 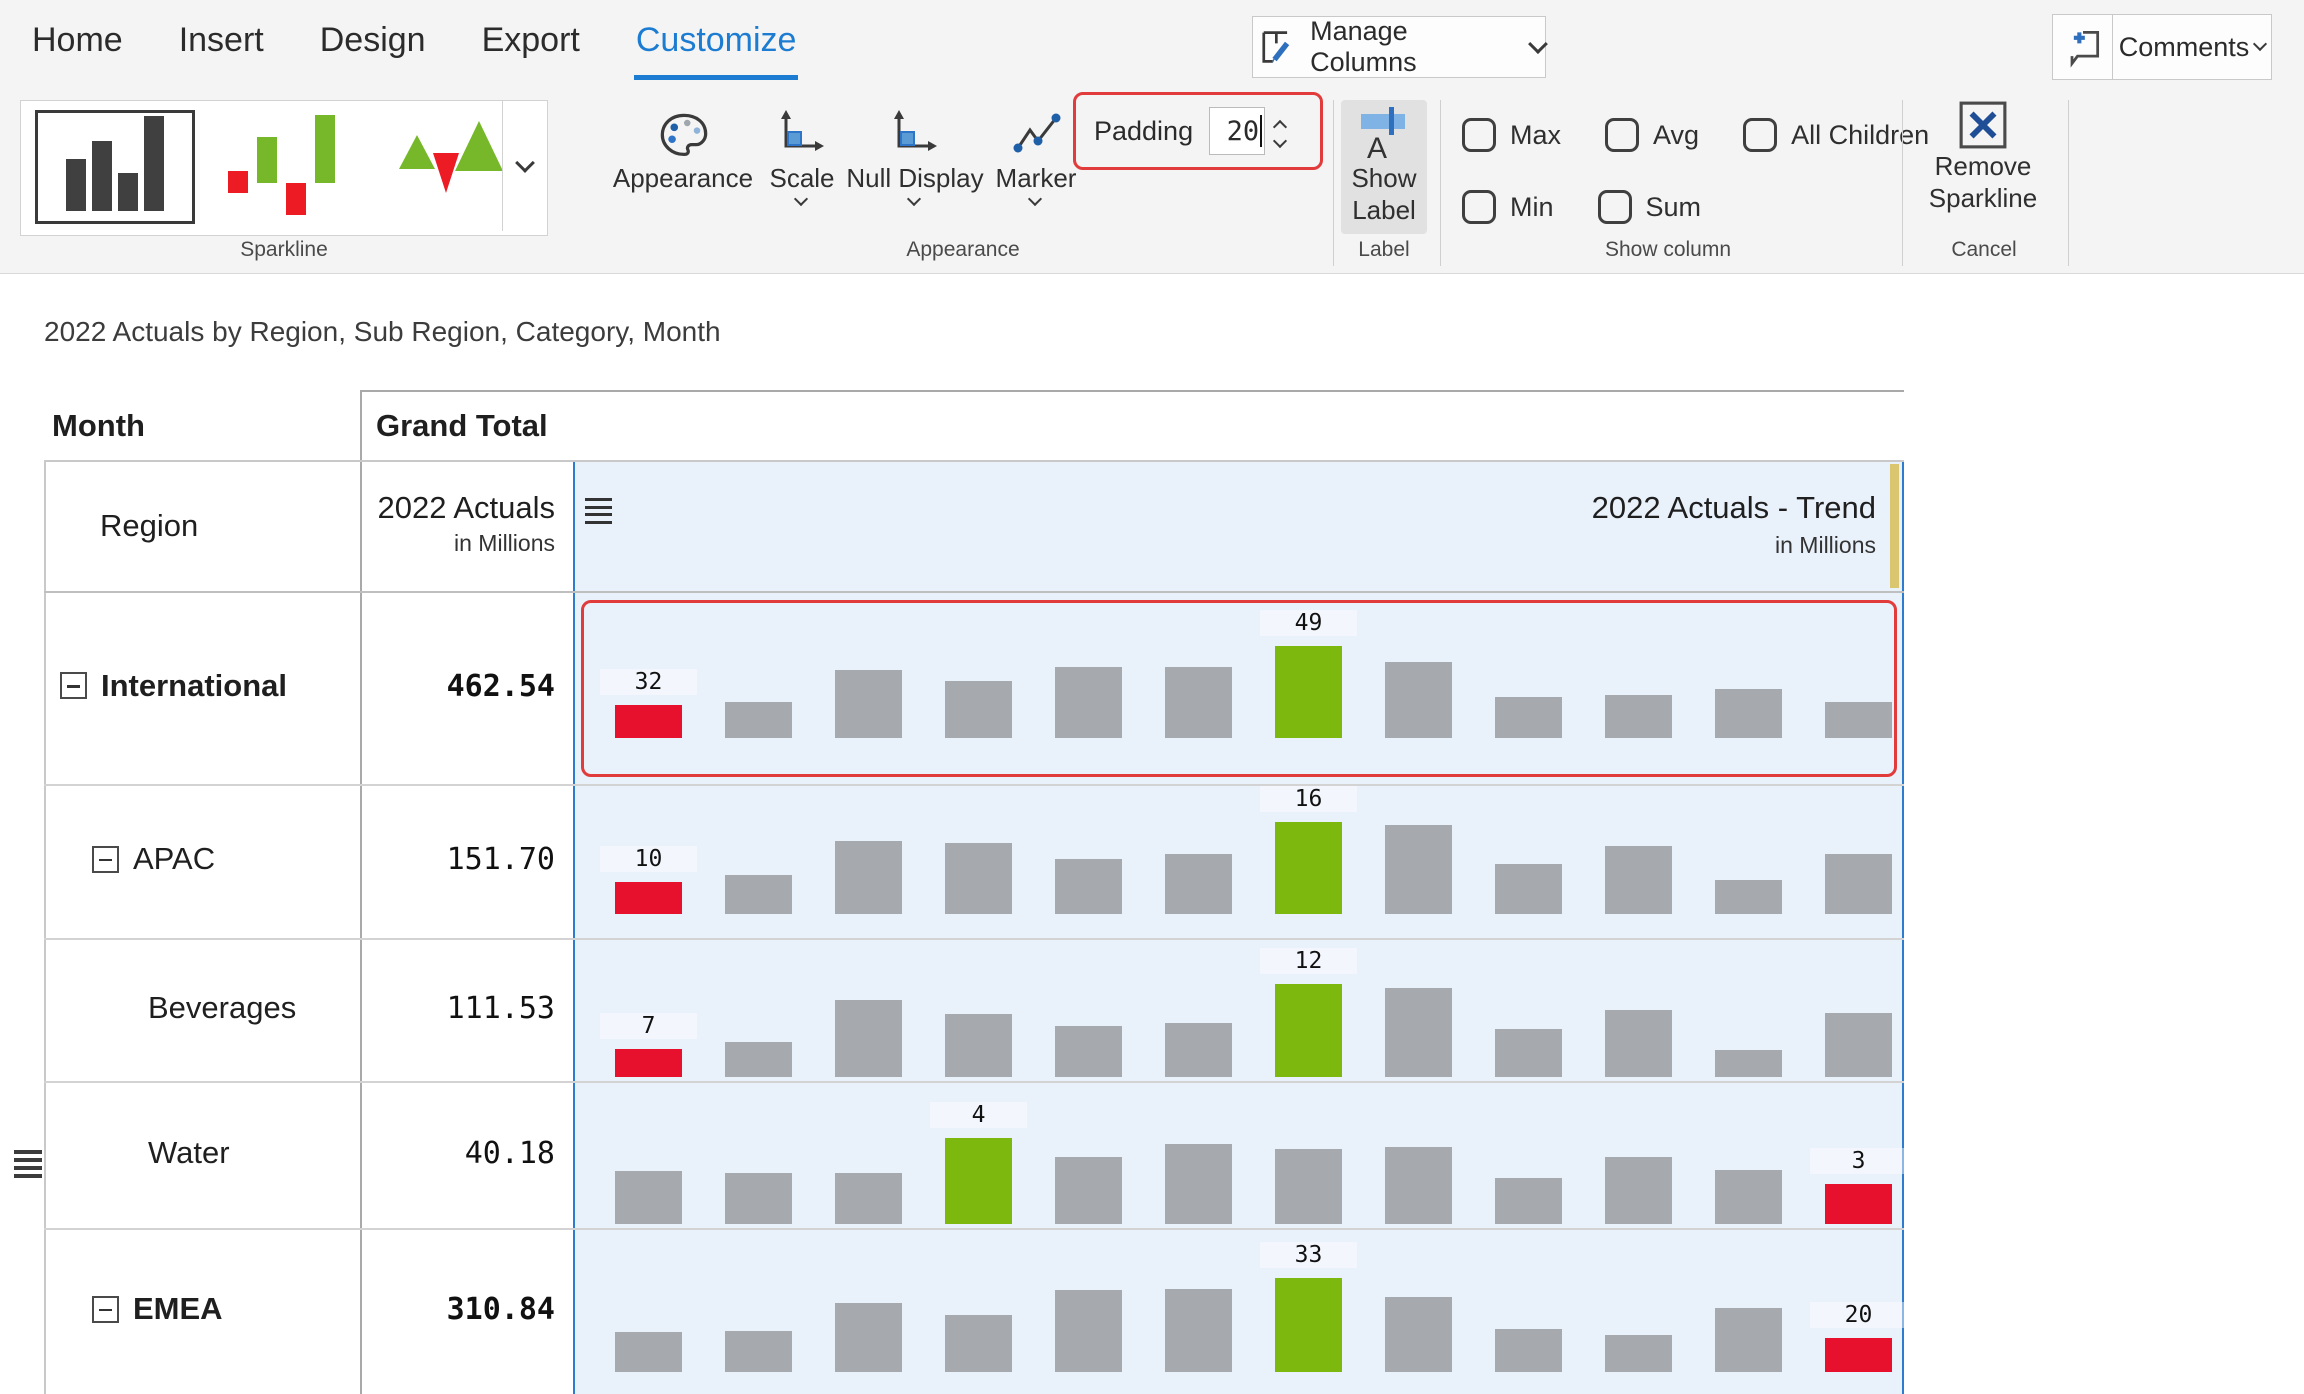 I want to click on trend-column-drag-handle-icon, so click(x=598, y=511).